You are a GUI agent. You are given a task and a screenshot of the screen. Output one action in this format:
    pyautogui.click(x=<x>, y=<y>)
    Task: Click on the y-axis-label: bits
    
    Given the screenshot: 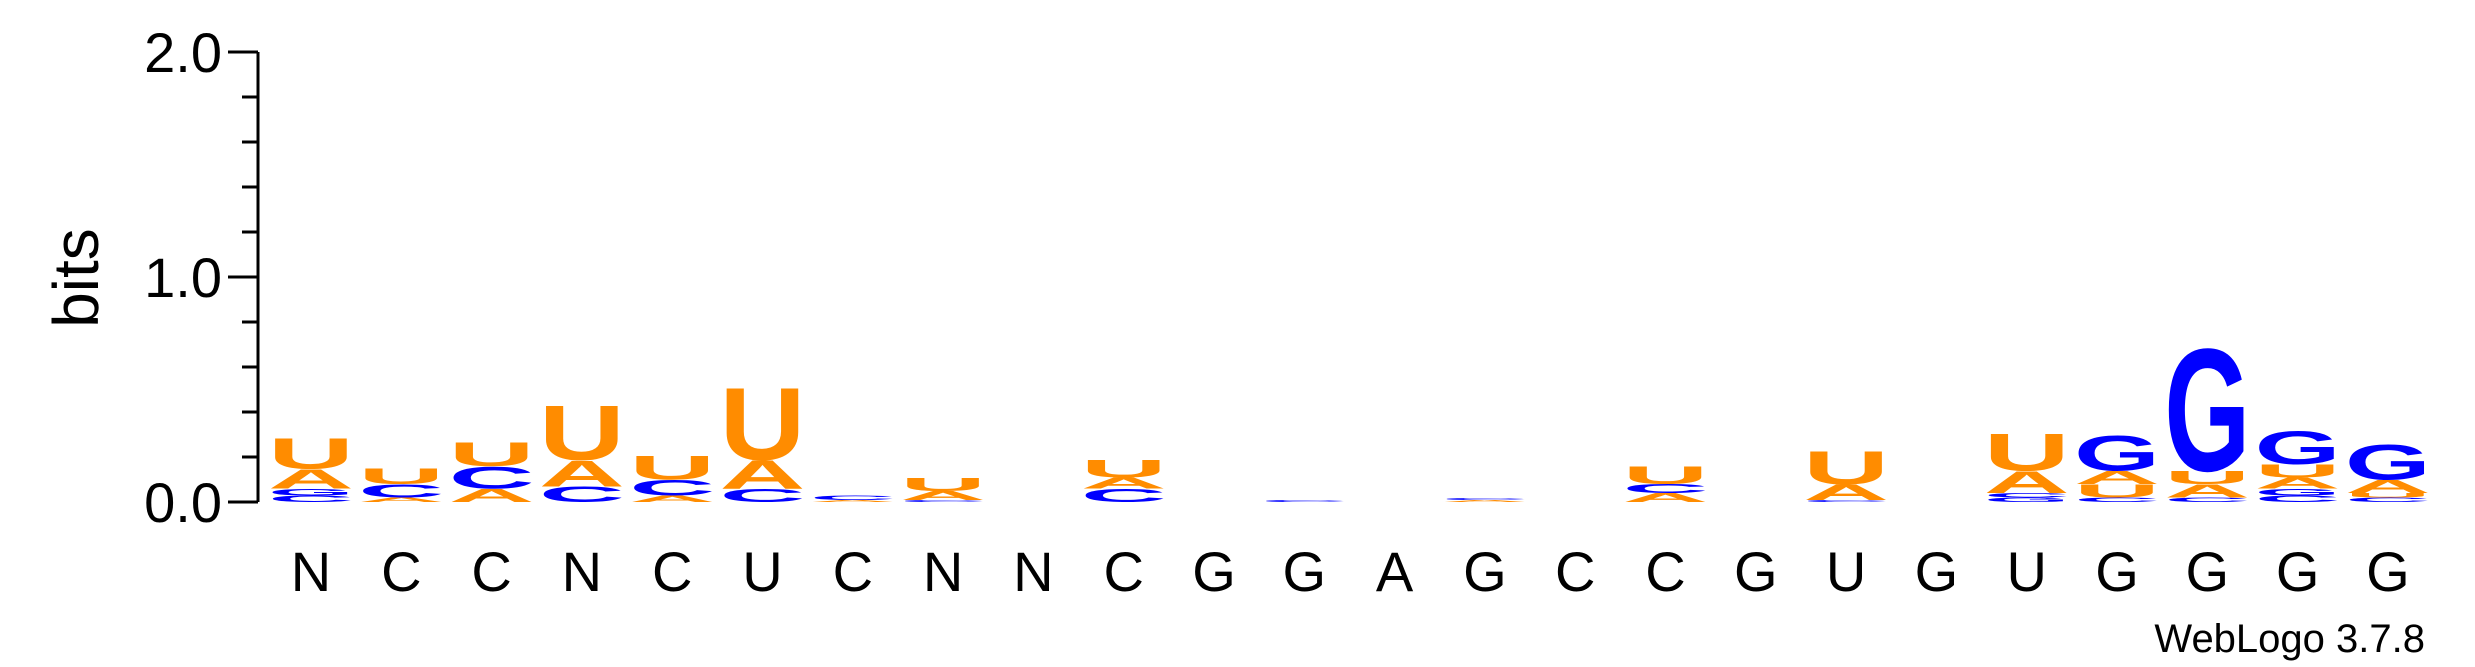 What is the action you would take?
    pyautogui.click(x=76, y=278)
    